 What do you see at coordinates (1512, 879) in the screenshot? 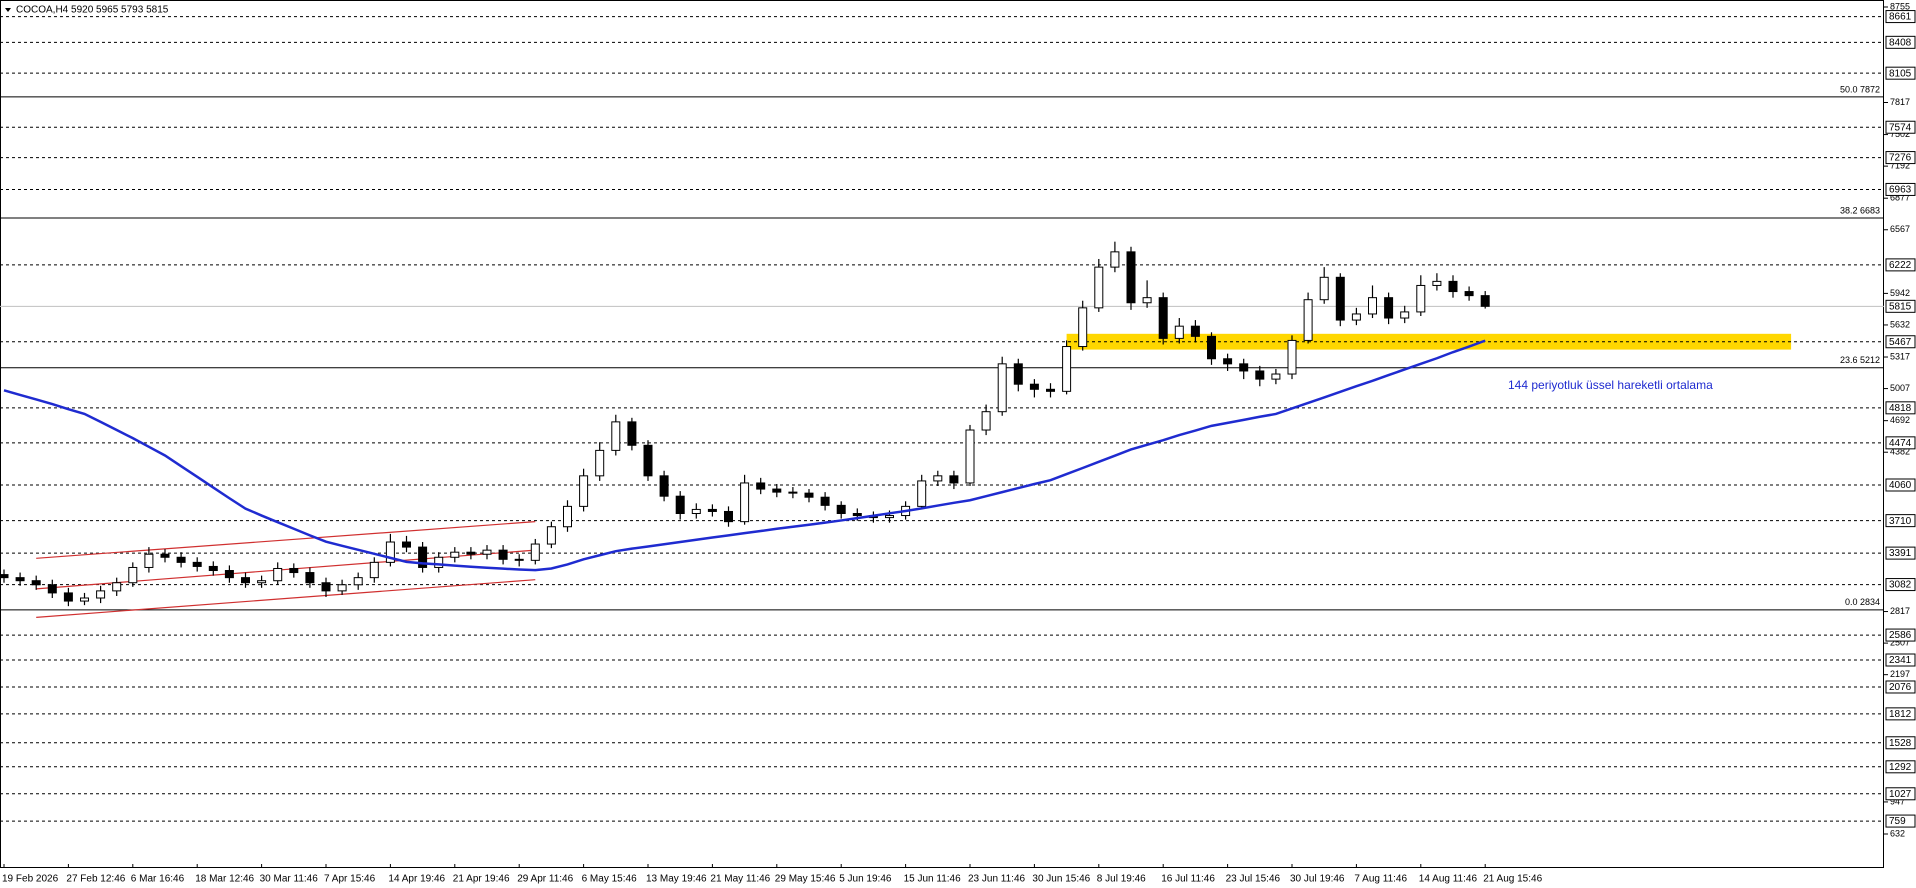
I see `x-tick-label: 21 Aug 15:46` at bounding box center [1512, 879].